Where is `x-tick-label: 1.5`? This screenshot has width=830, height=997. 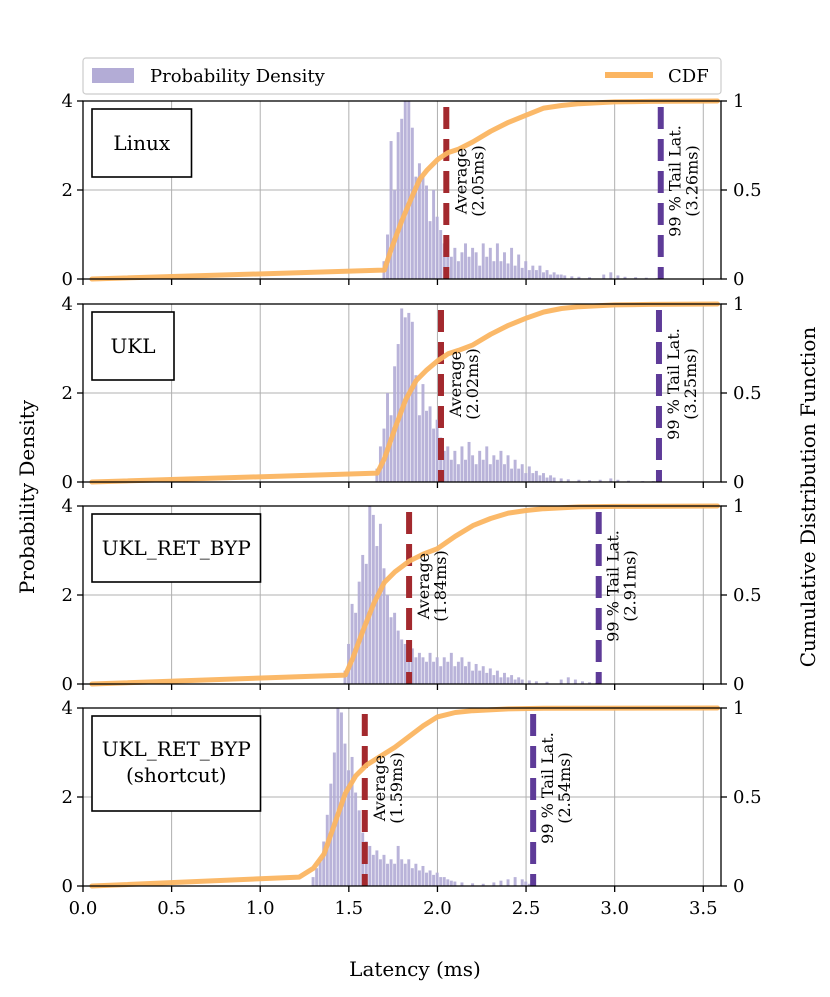 x-tick-label: 1.5 is located at coordinates (349, 908).